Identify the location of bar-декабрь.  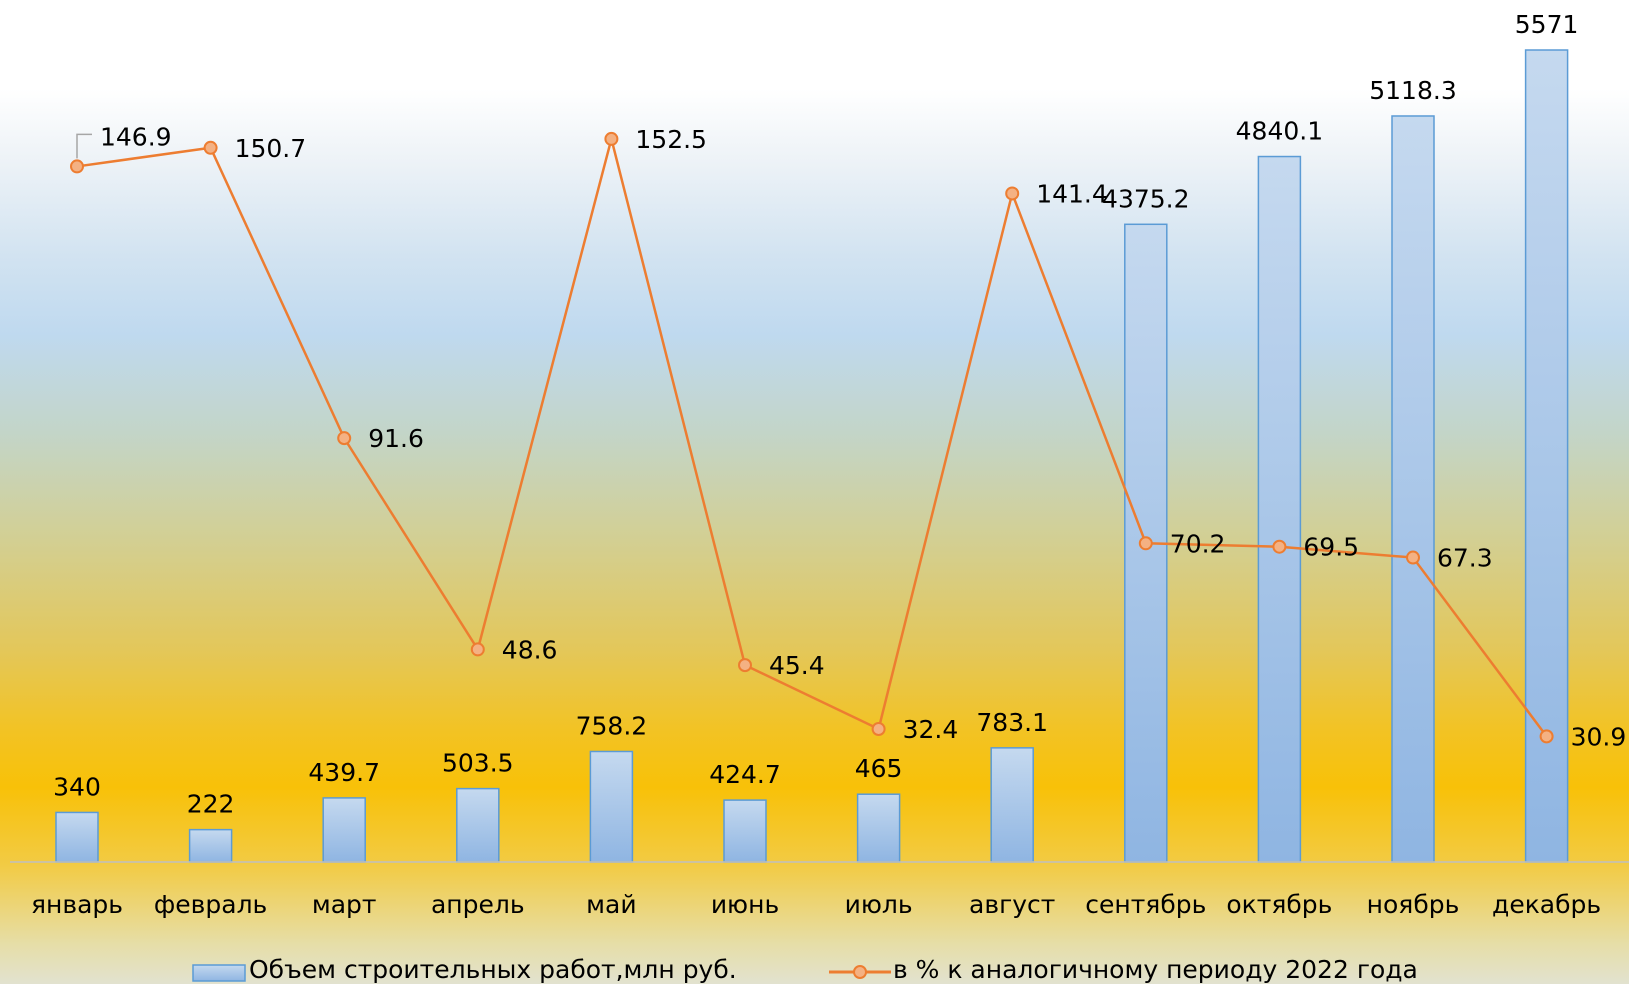
(1546, 456).